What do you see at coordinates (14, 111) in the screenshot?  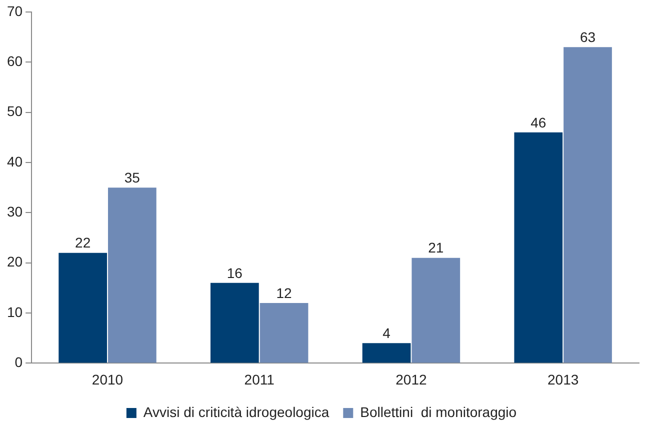 I see `y-tick-label: 50` at bounding box center [14, 111].